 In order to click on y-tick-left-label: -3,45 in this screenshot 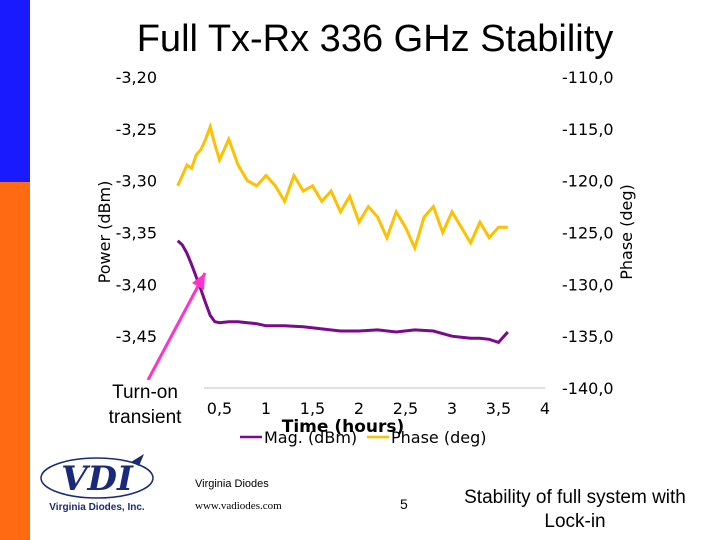, I will do `click(136, 336)`.